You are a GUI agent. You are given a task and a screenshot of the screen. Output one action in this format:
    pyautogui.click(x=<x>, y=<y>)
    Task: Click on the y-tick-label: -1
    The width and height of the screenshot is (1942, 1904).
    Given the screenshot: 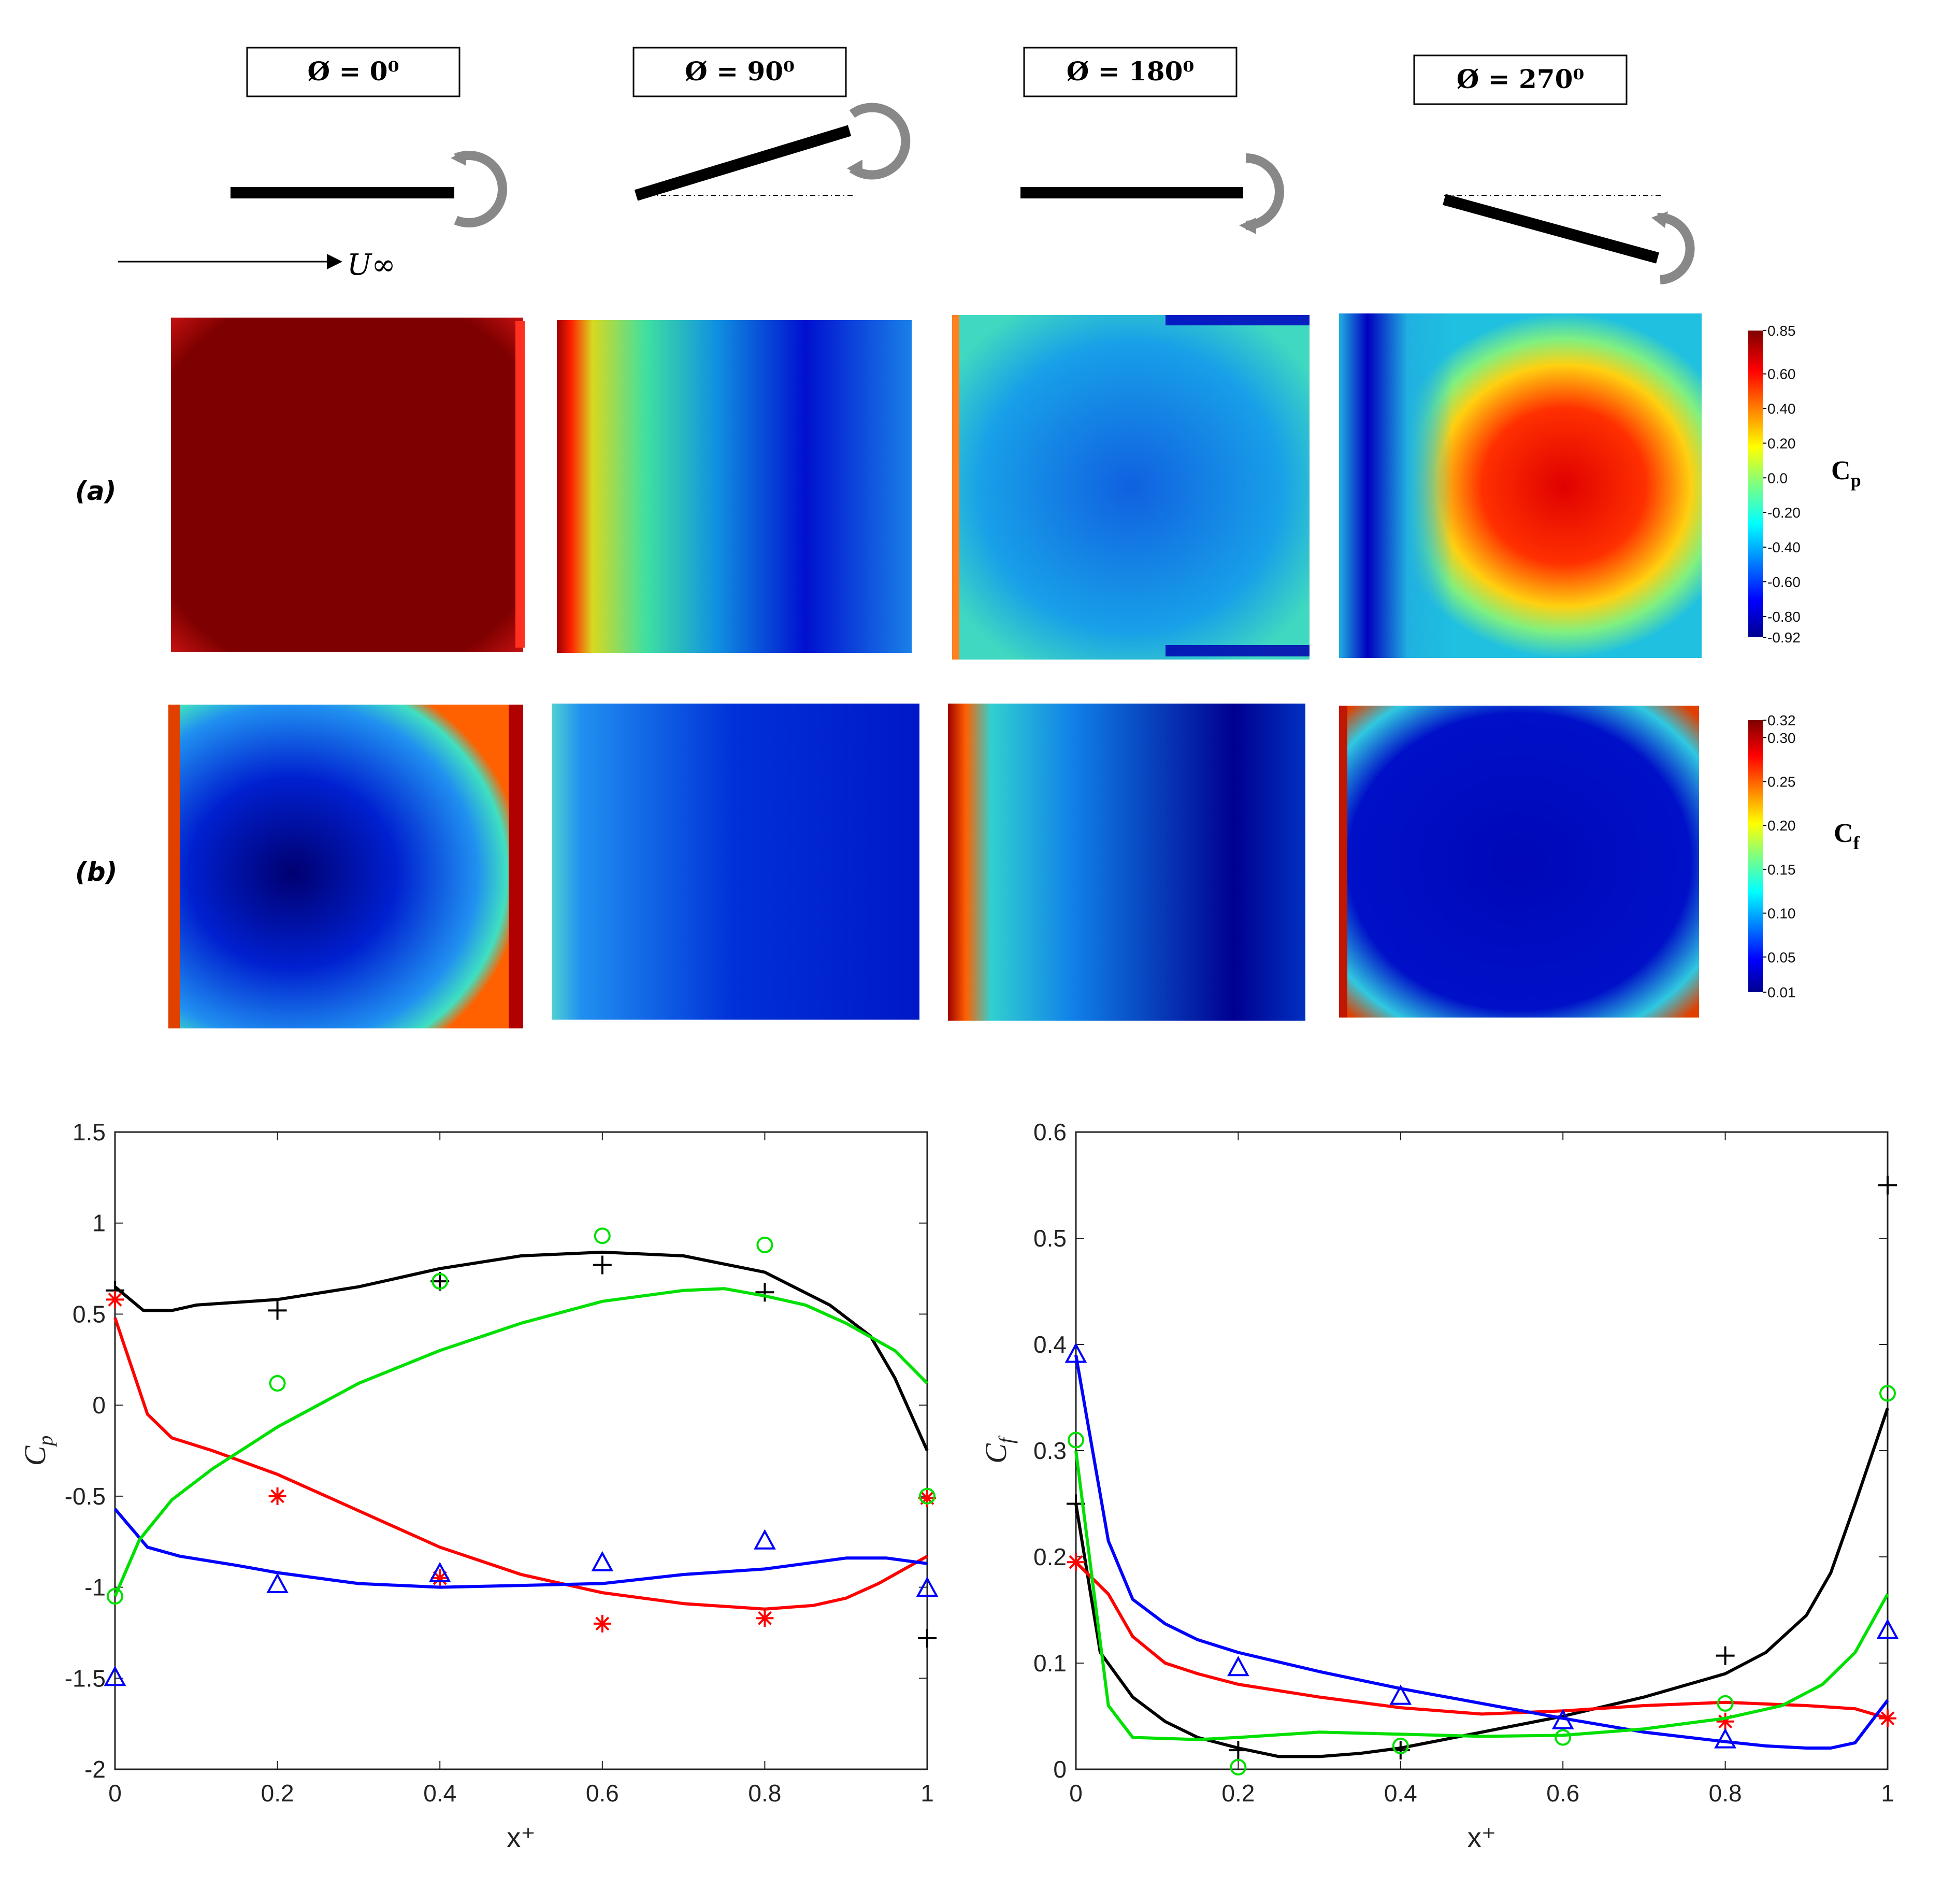 What is the action you would take?
    pyautogui.click(x=95, y=1587)
    